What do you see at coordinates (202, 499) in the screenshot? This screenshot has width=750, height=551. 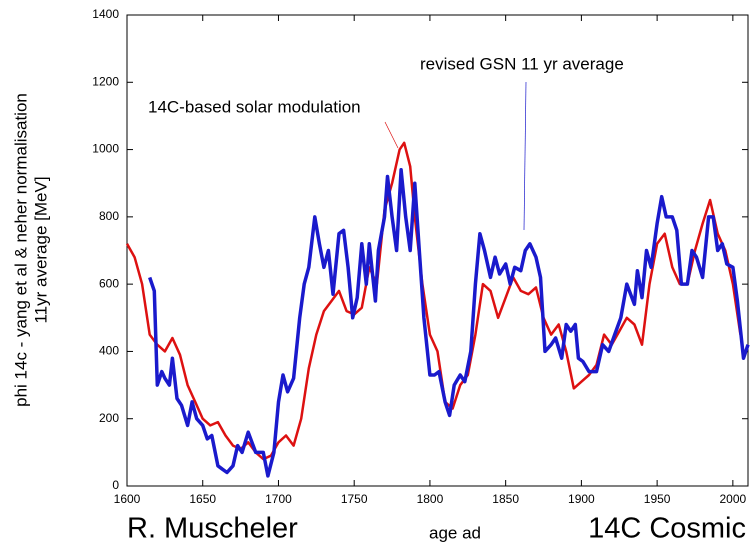 I see `x-tick-label: 1650` at bounding box center [202, 499].